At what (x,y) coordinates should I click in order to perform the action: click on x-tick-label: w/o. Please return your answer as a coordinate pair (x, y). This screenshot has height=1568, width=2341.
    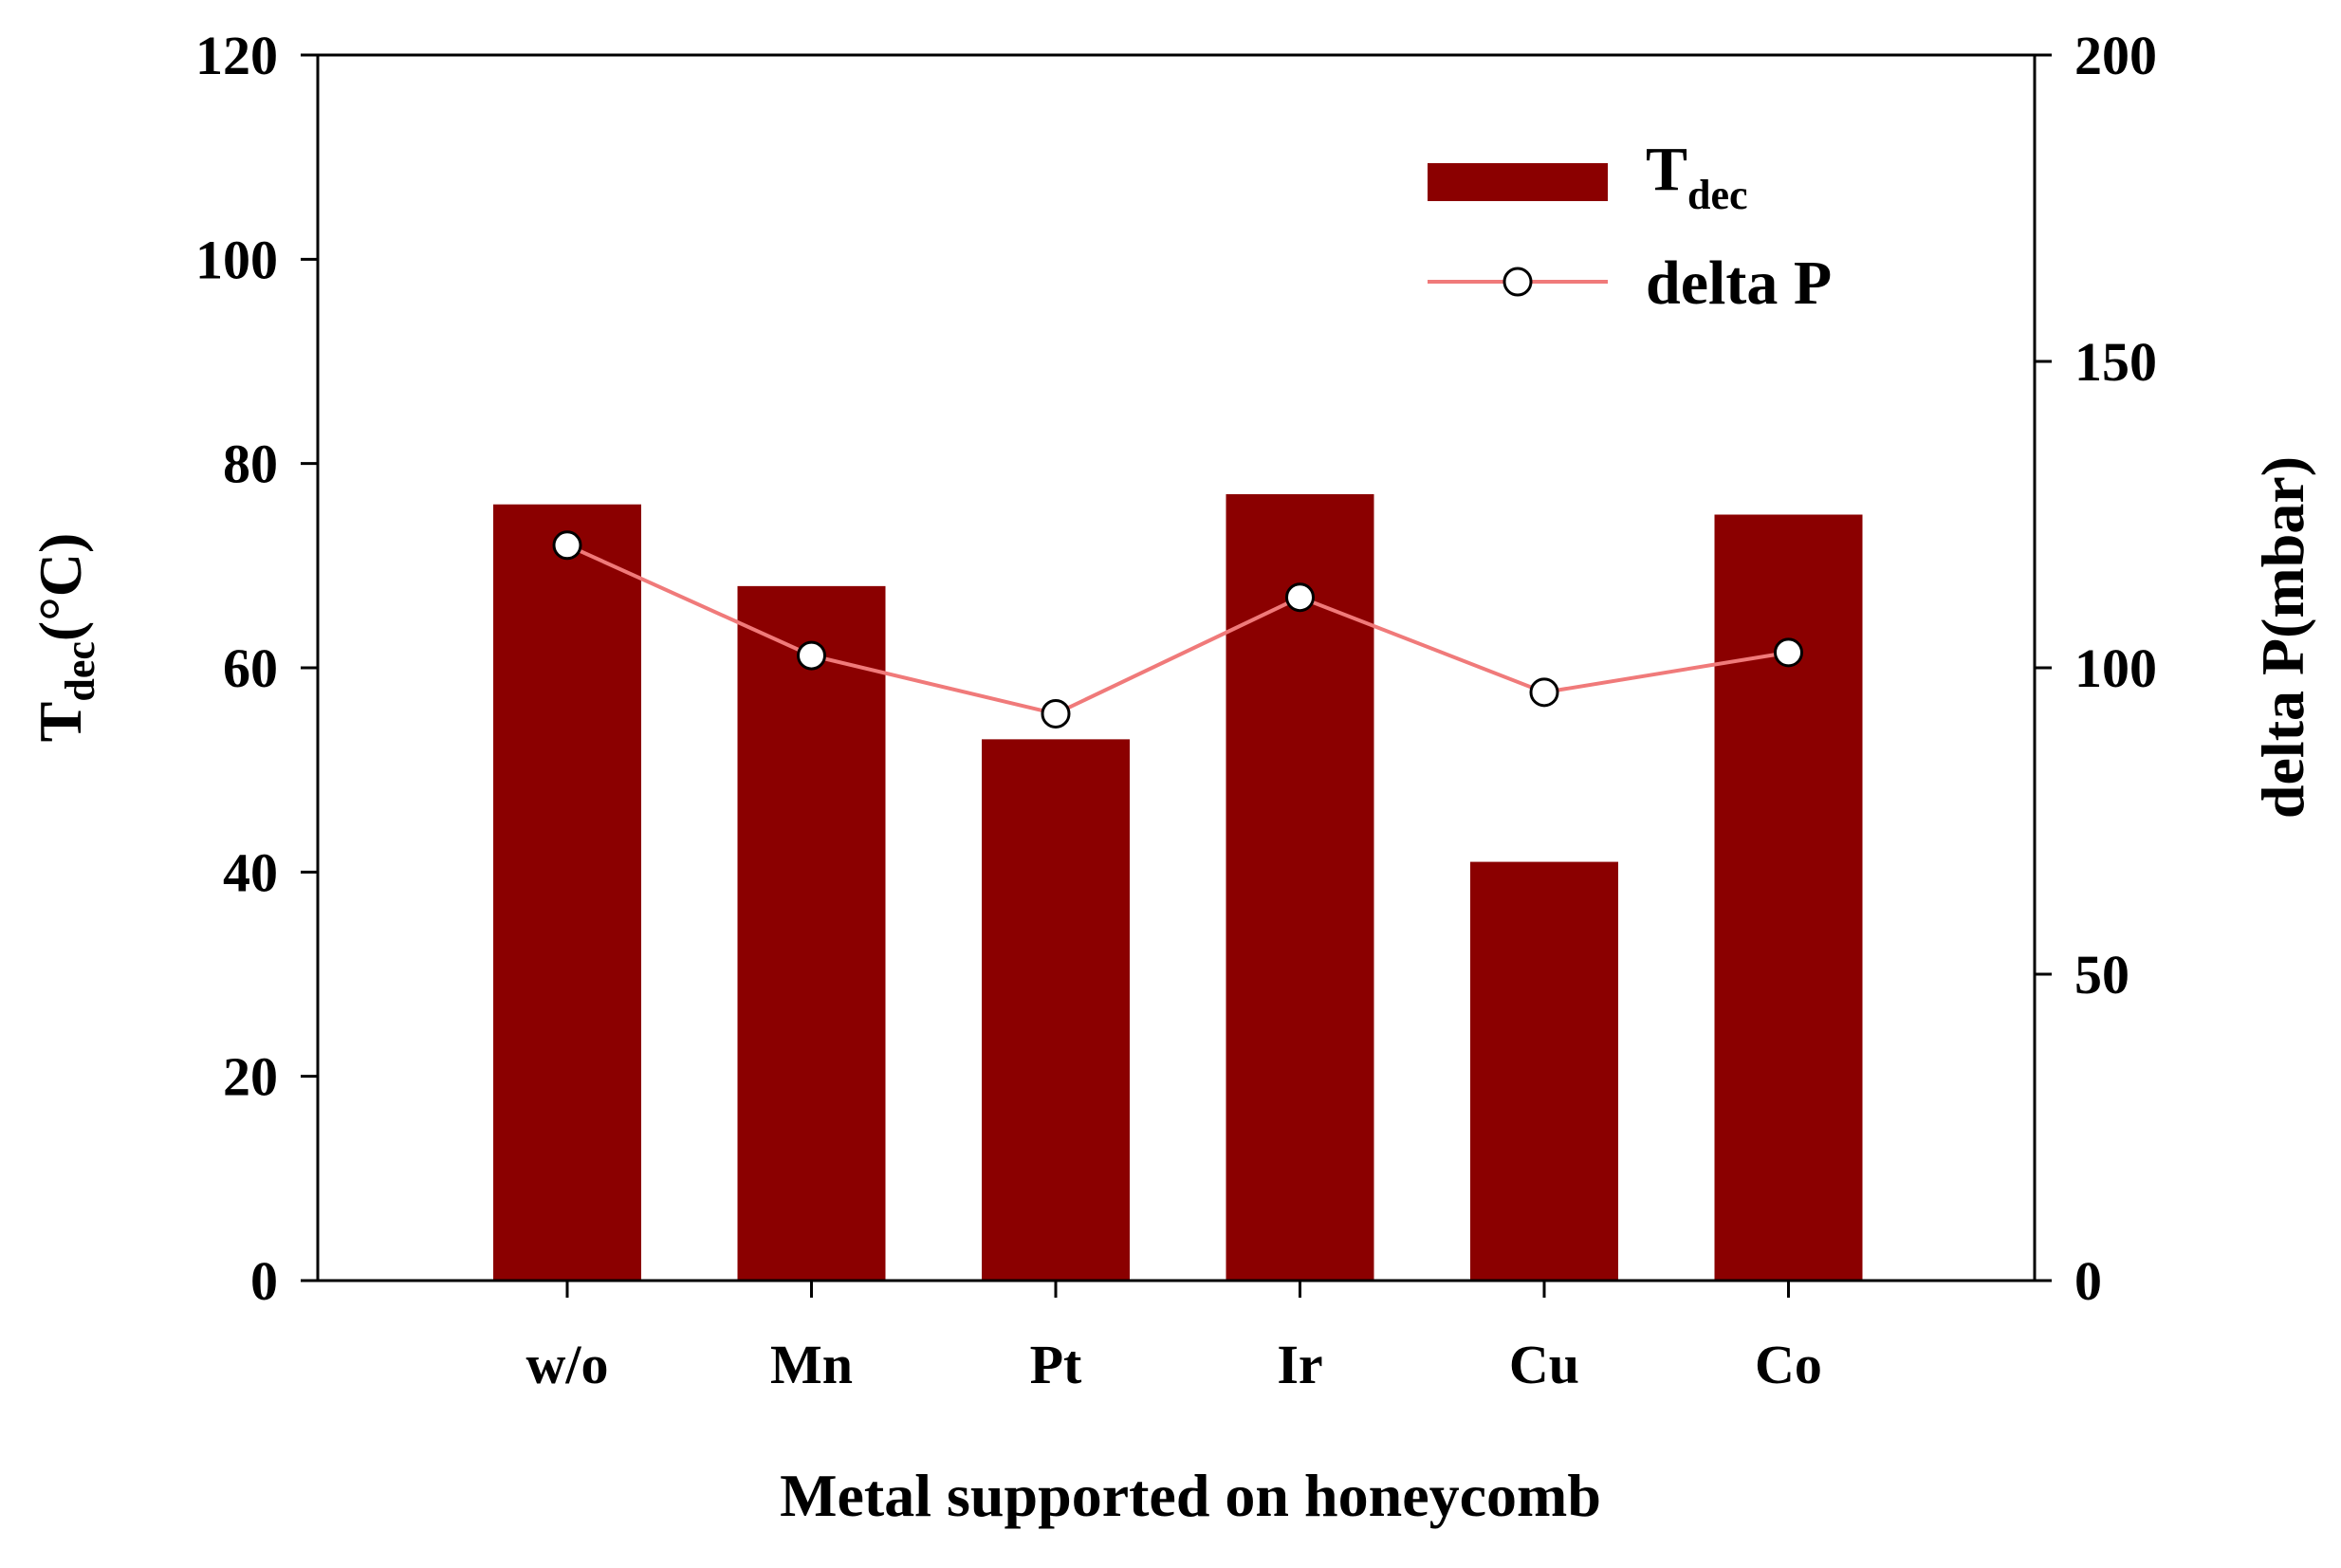
    Looking at the image, I should click on (567, 1365).